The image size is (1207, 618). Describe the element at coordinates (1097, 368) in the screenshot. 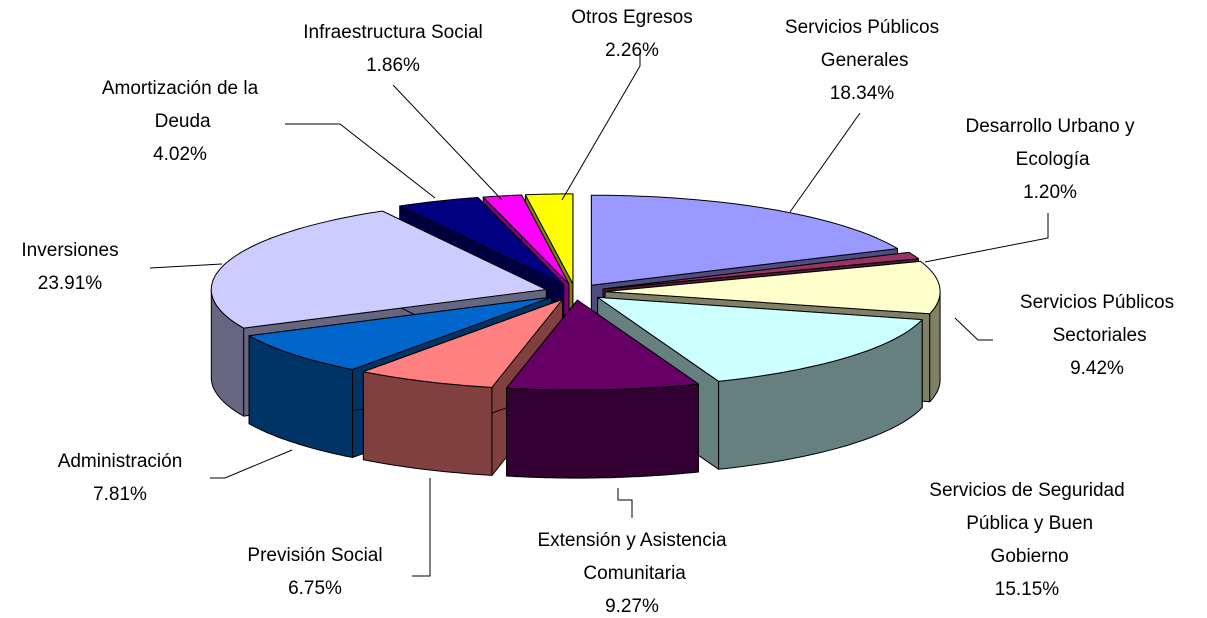

I see `value-label: 9.42%` at that location.